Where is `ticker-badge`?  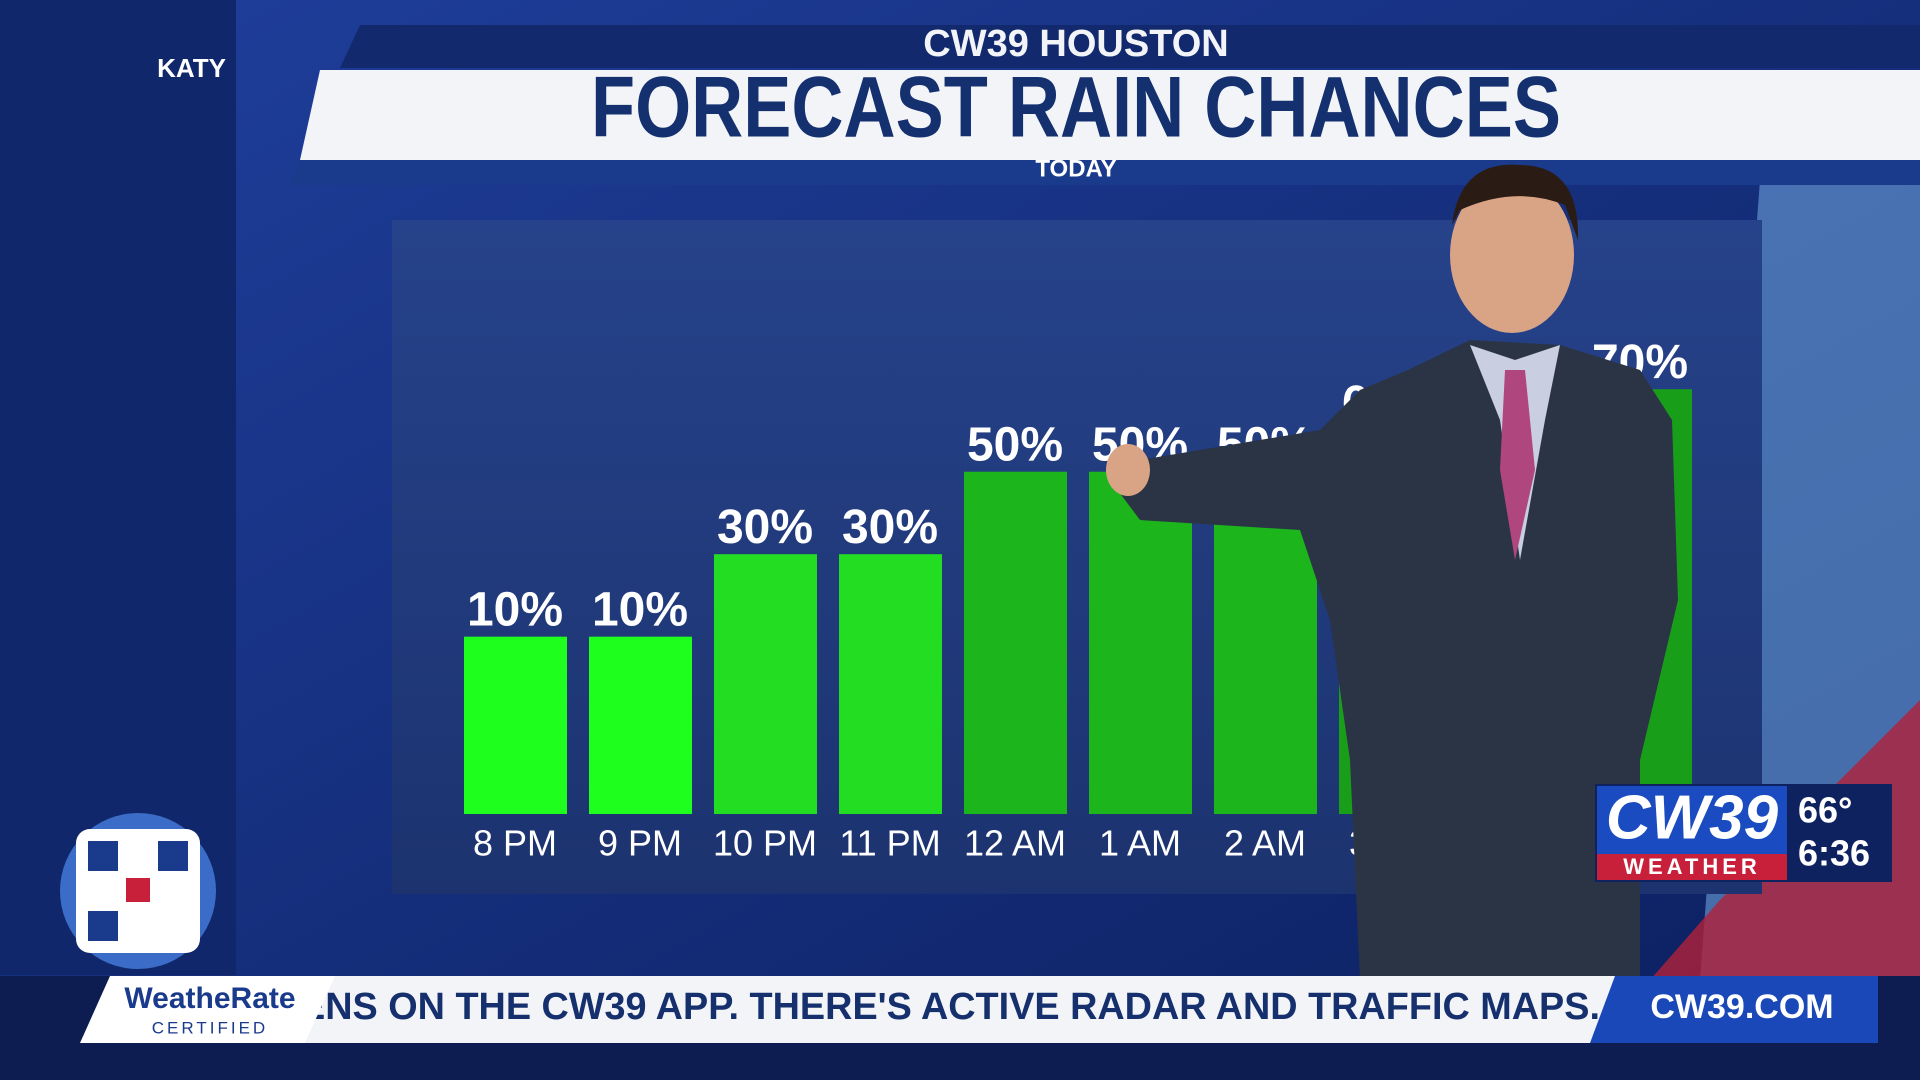 ticker-badge is located at coordinates (207, 1009).